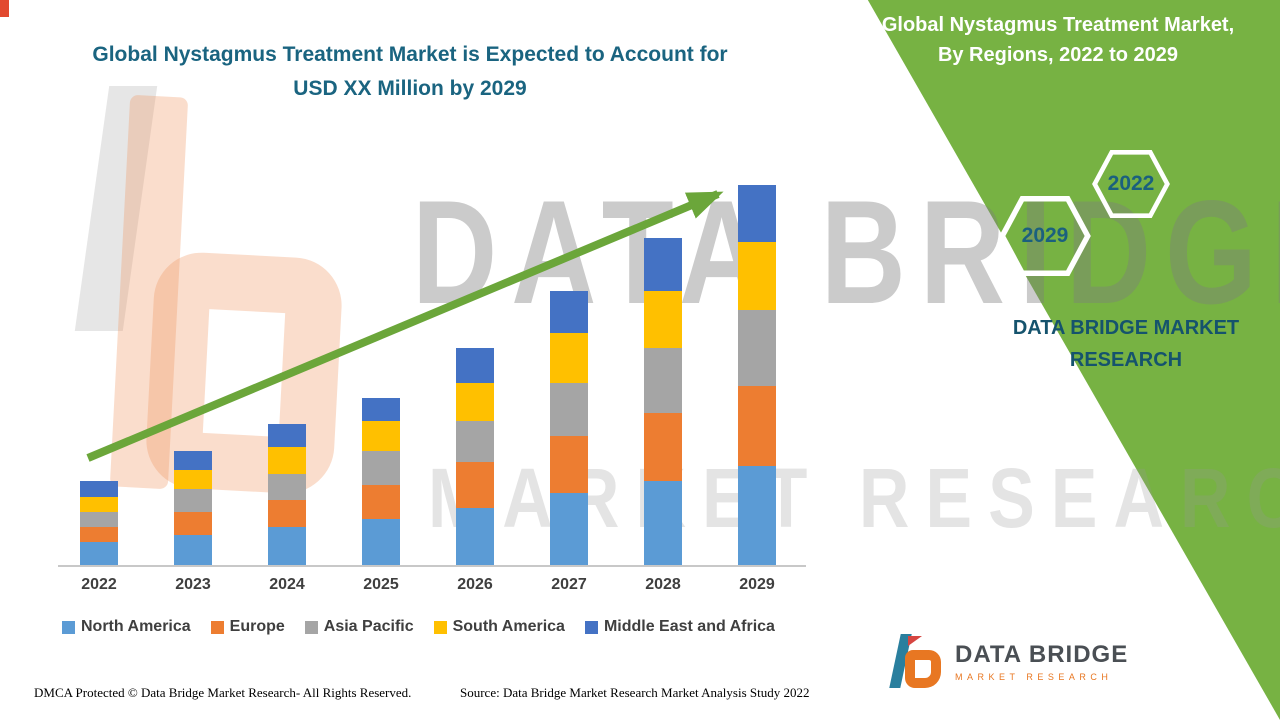 The image size is (1280, 720). I want to click on x-tick-2029: 2029, so click(757, 584).